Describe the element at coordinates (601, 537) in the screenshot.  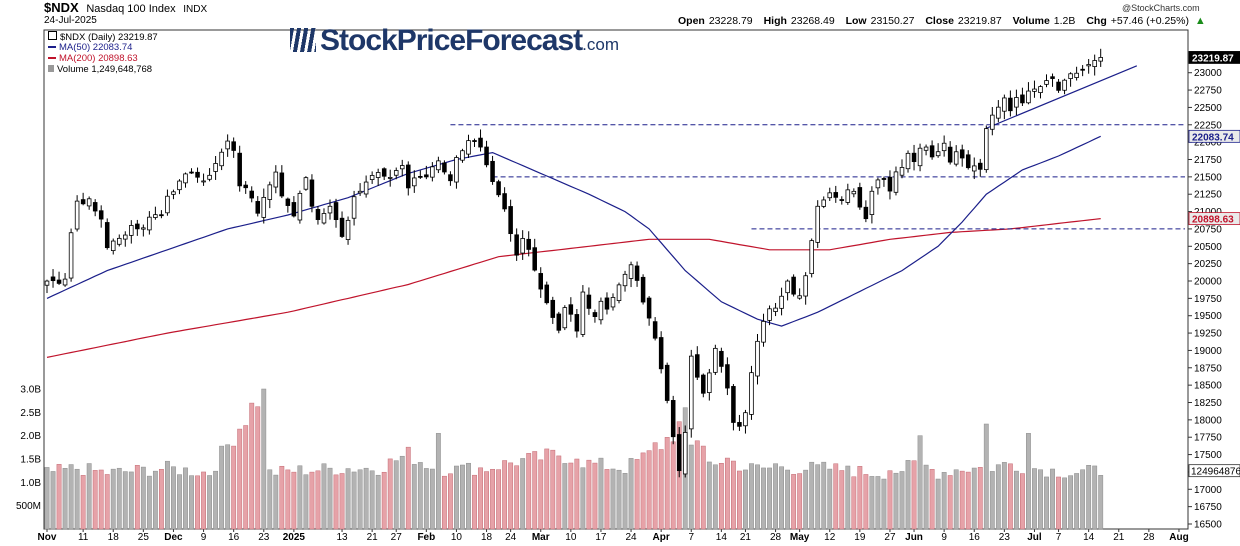
I see `x-tick-label: 17` at that location.